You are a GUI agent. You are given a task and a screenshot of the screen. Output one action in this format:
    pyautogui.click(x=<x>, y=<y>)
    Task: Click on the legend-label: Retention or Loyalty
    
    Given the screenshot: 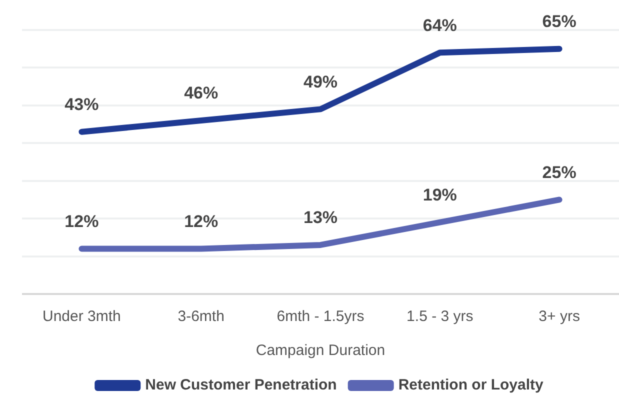 What is the action you would take?
    pyautogui.click(x=471, y=385)
    